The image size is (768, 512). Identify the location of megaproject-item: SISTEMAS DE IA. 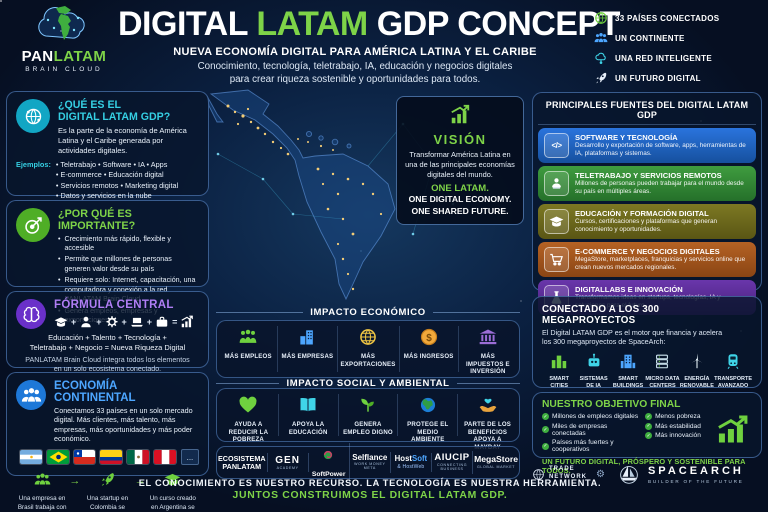
(593, 371).